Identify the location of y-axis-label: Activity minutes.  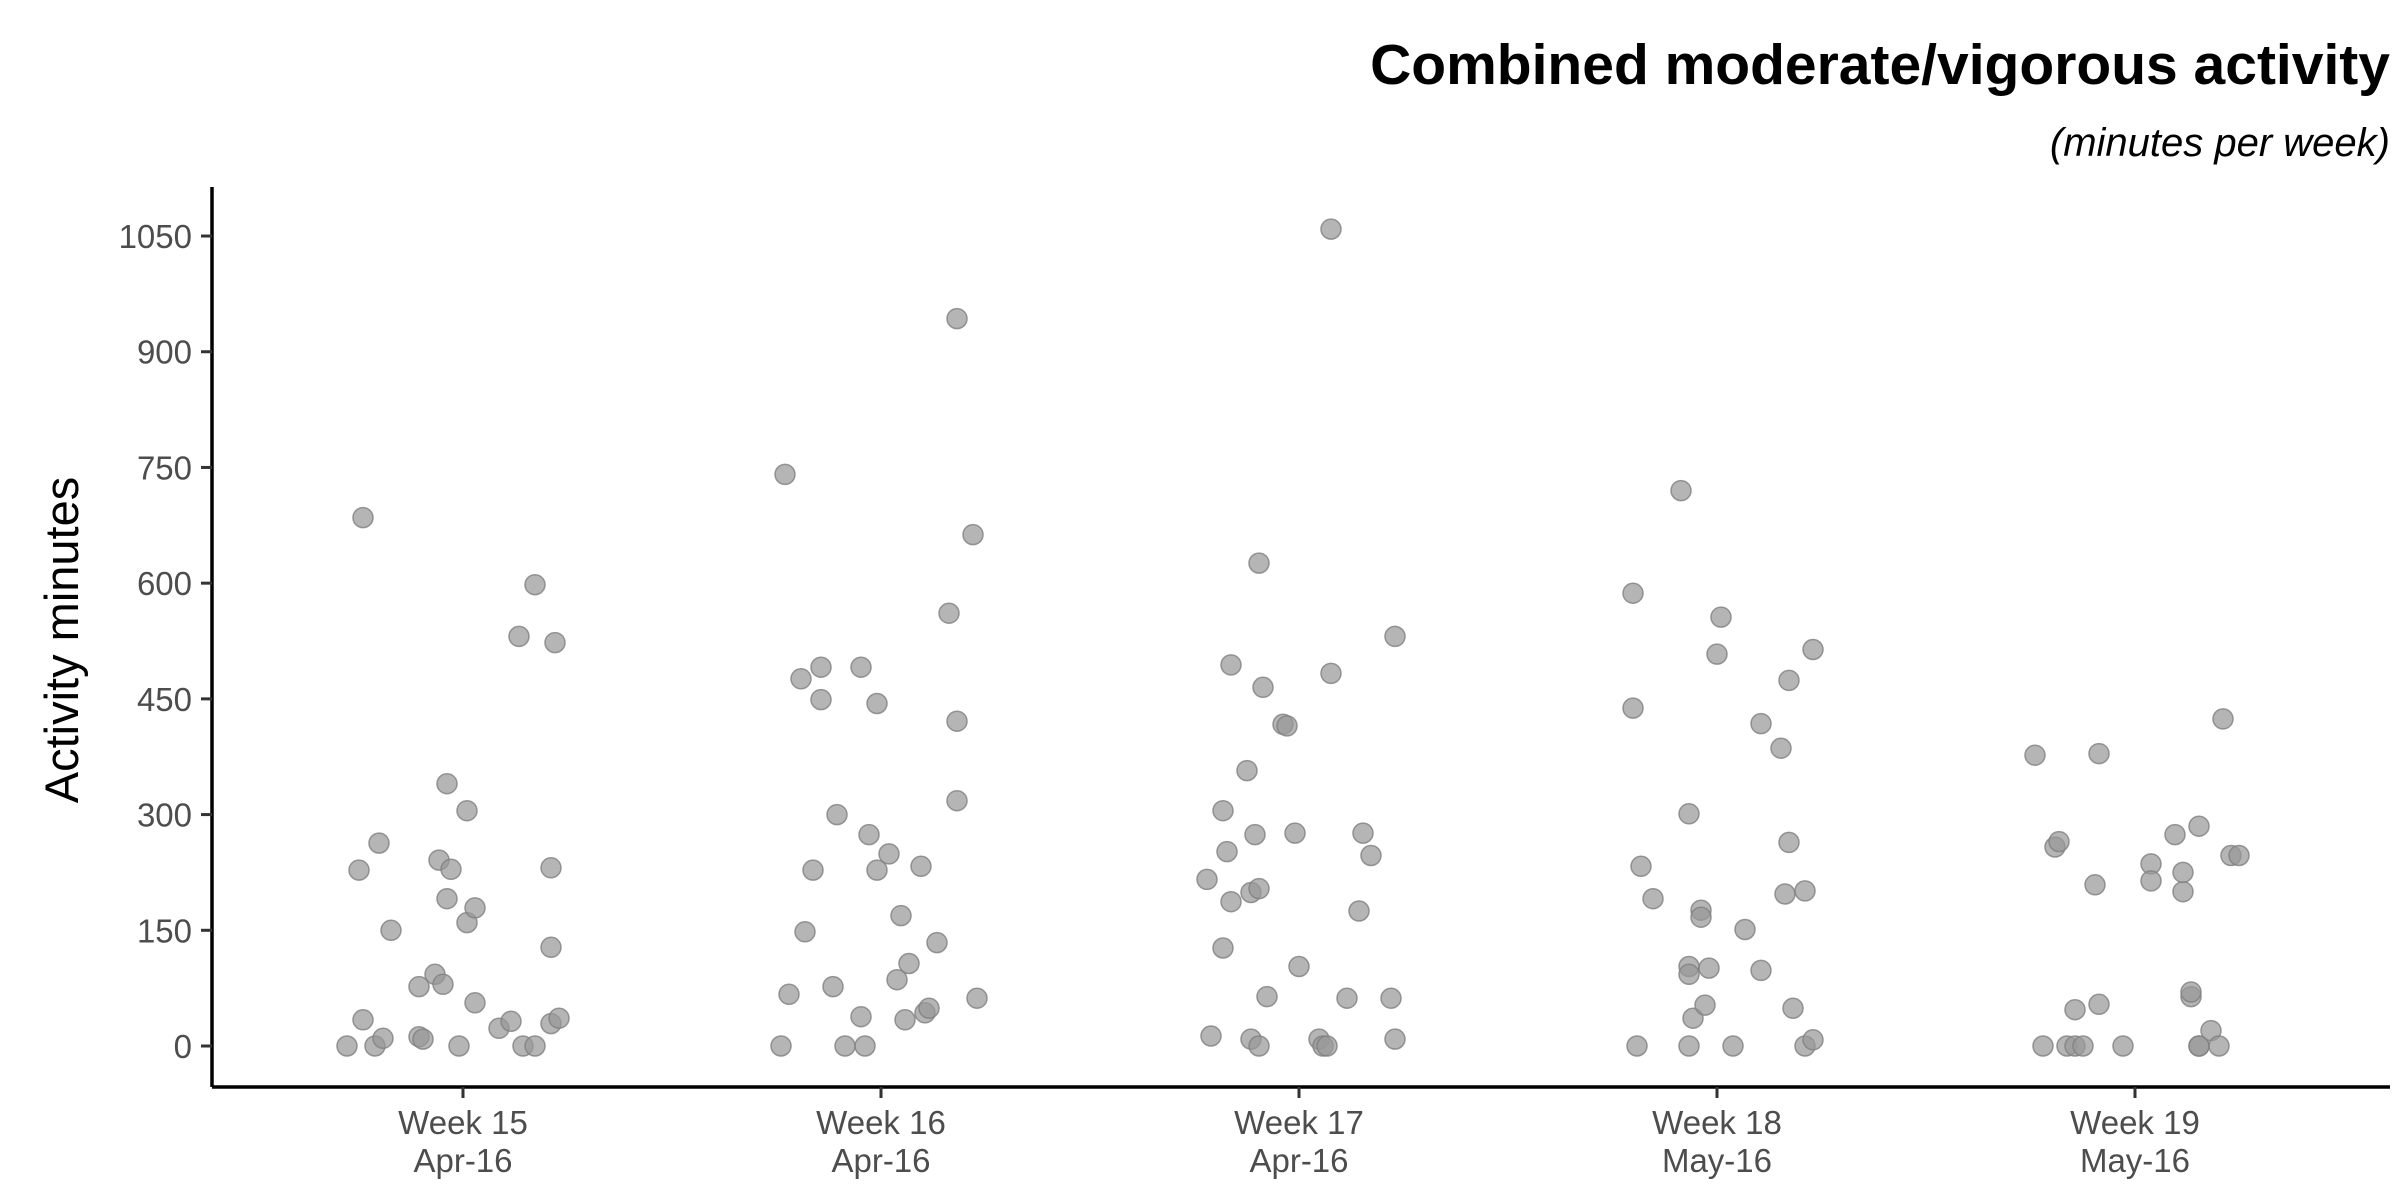
(61, 640).